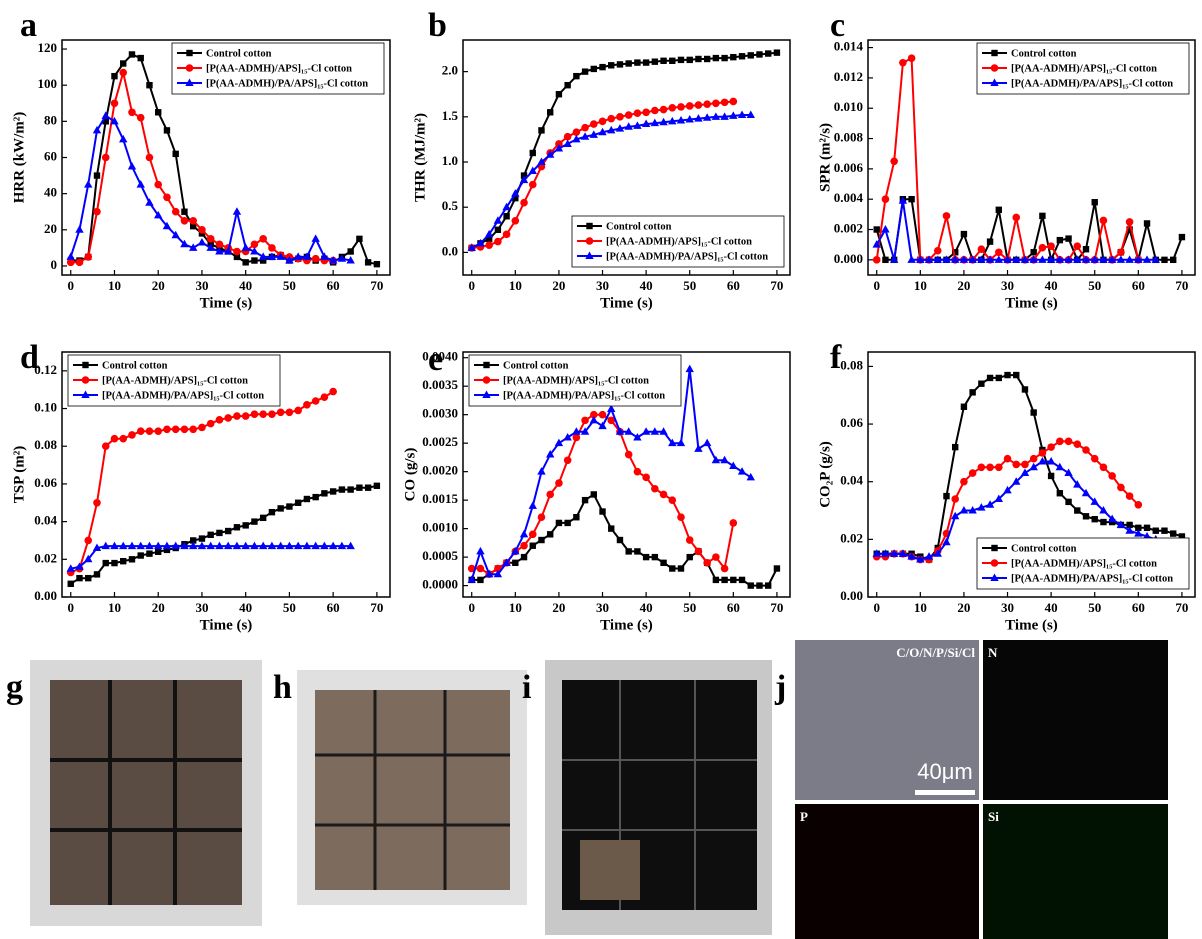 The height and width of the screenshot is (939, 1202). Describe the element at coordinates (450, 115) in the screenshot. I see `y-tick-label: 1.5` at that location.